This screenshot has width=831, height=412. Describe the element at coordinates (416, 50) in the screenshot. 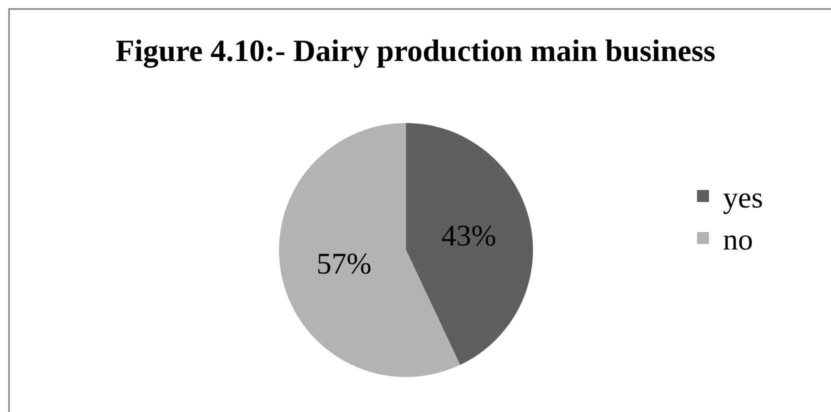

I see `chart-title: Figure 4.10:- Dairy production main business` at that location.